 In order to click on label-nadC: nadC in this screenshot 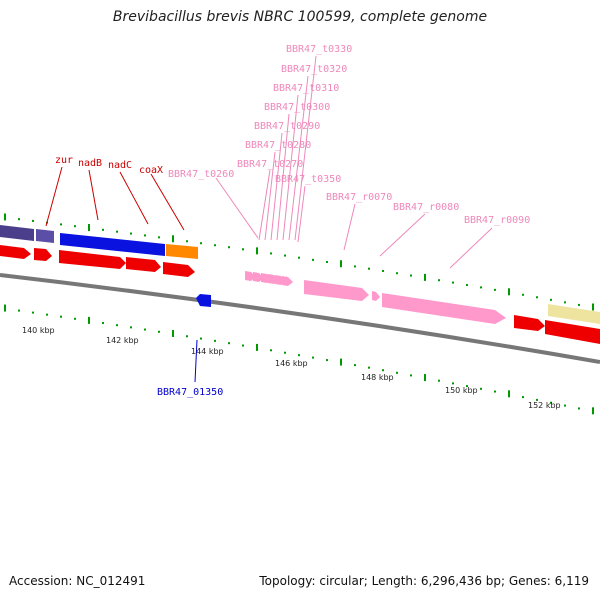, I will do `click(120, 165)`.